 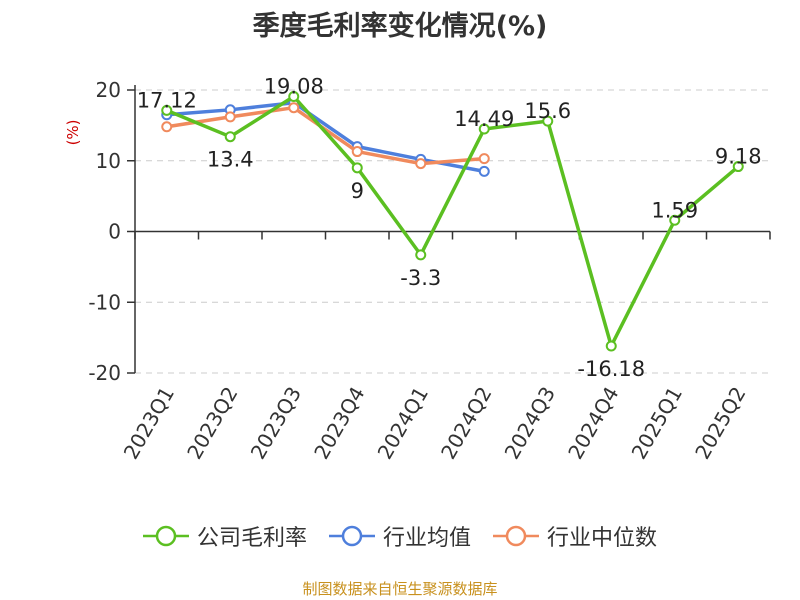 What do you see at coordinates (403, 423) in the screenshot?
I see `x-tick-label: 2024Q1` at bounding box center [403, 423].